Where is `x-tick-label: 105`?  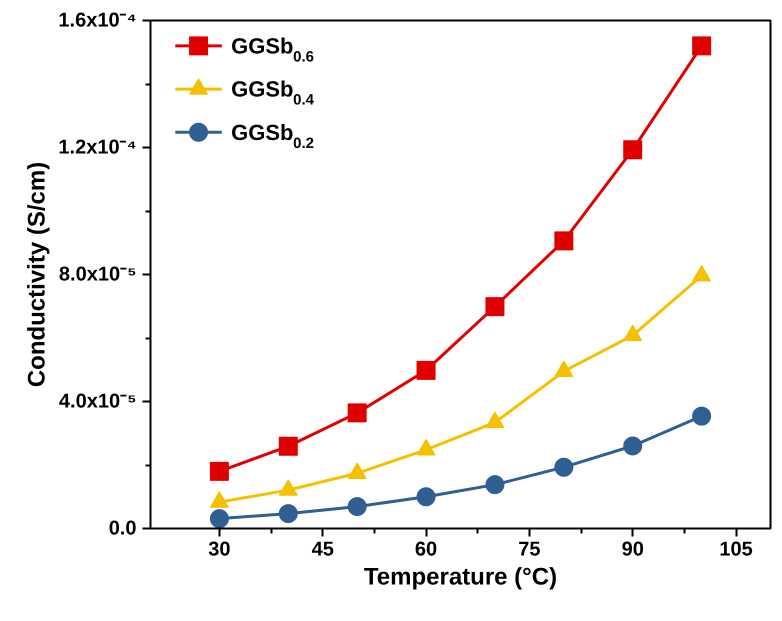
x-tick-label: 105 is located at coordinates (736, 549).